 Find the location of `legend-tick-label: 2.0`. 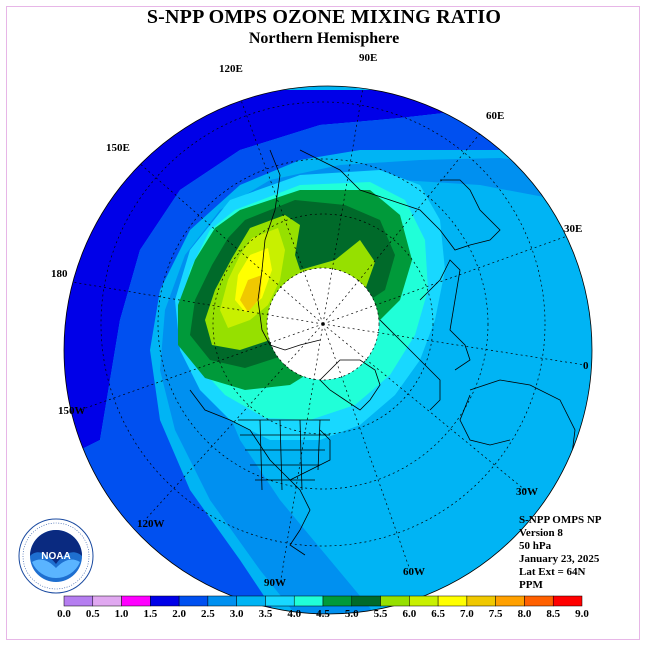

legend-tick-label: 2.0 is located at coordinates (179, 614).